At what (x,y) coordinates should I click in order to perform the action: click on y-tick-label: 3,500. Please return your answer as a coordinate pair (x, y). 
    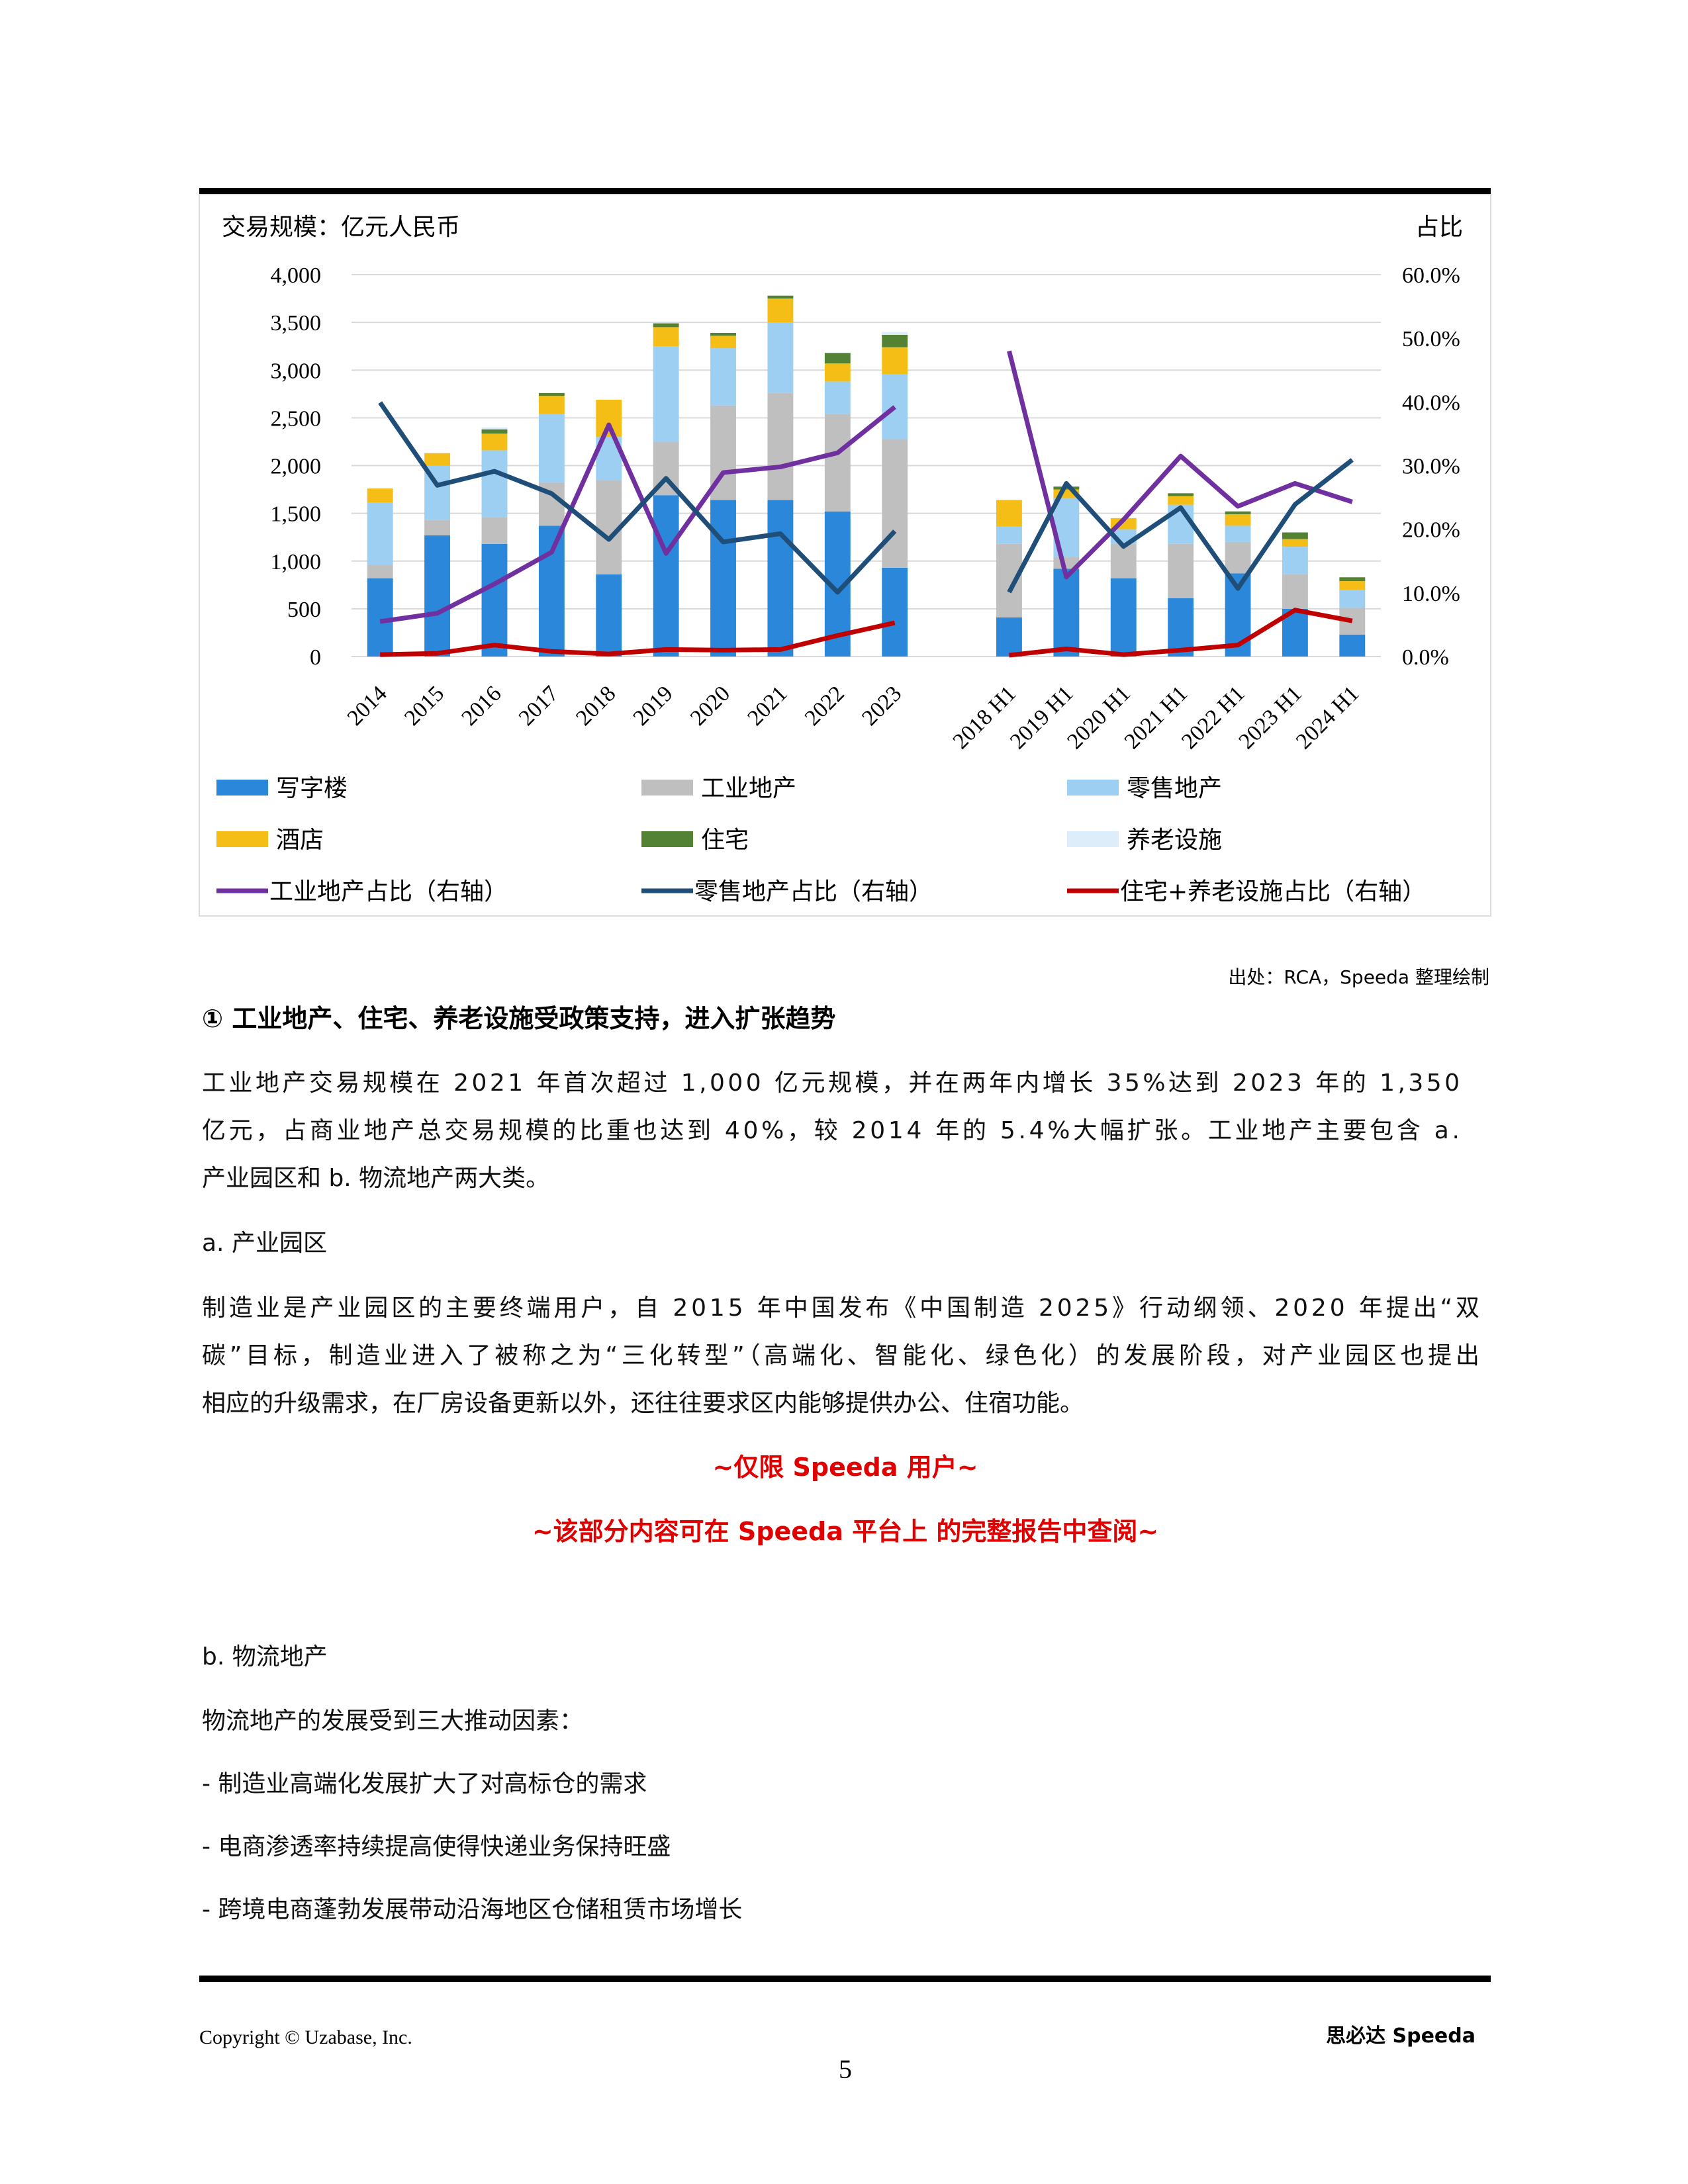
    Looking at the image, I should click on (296, 323).